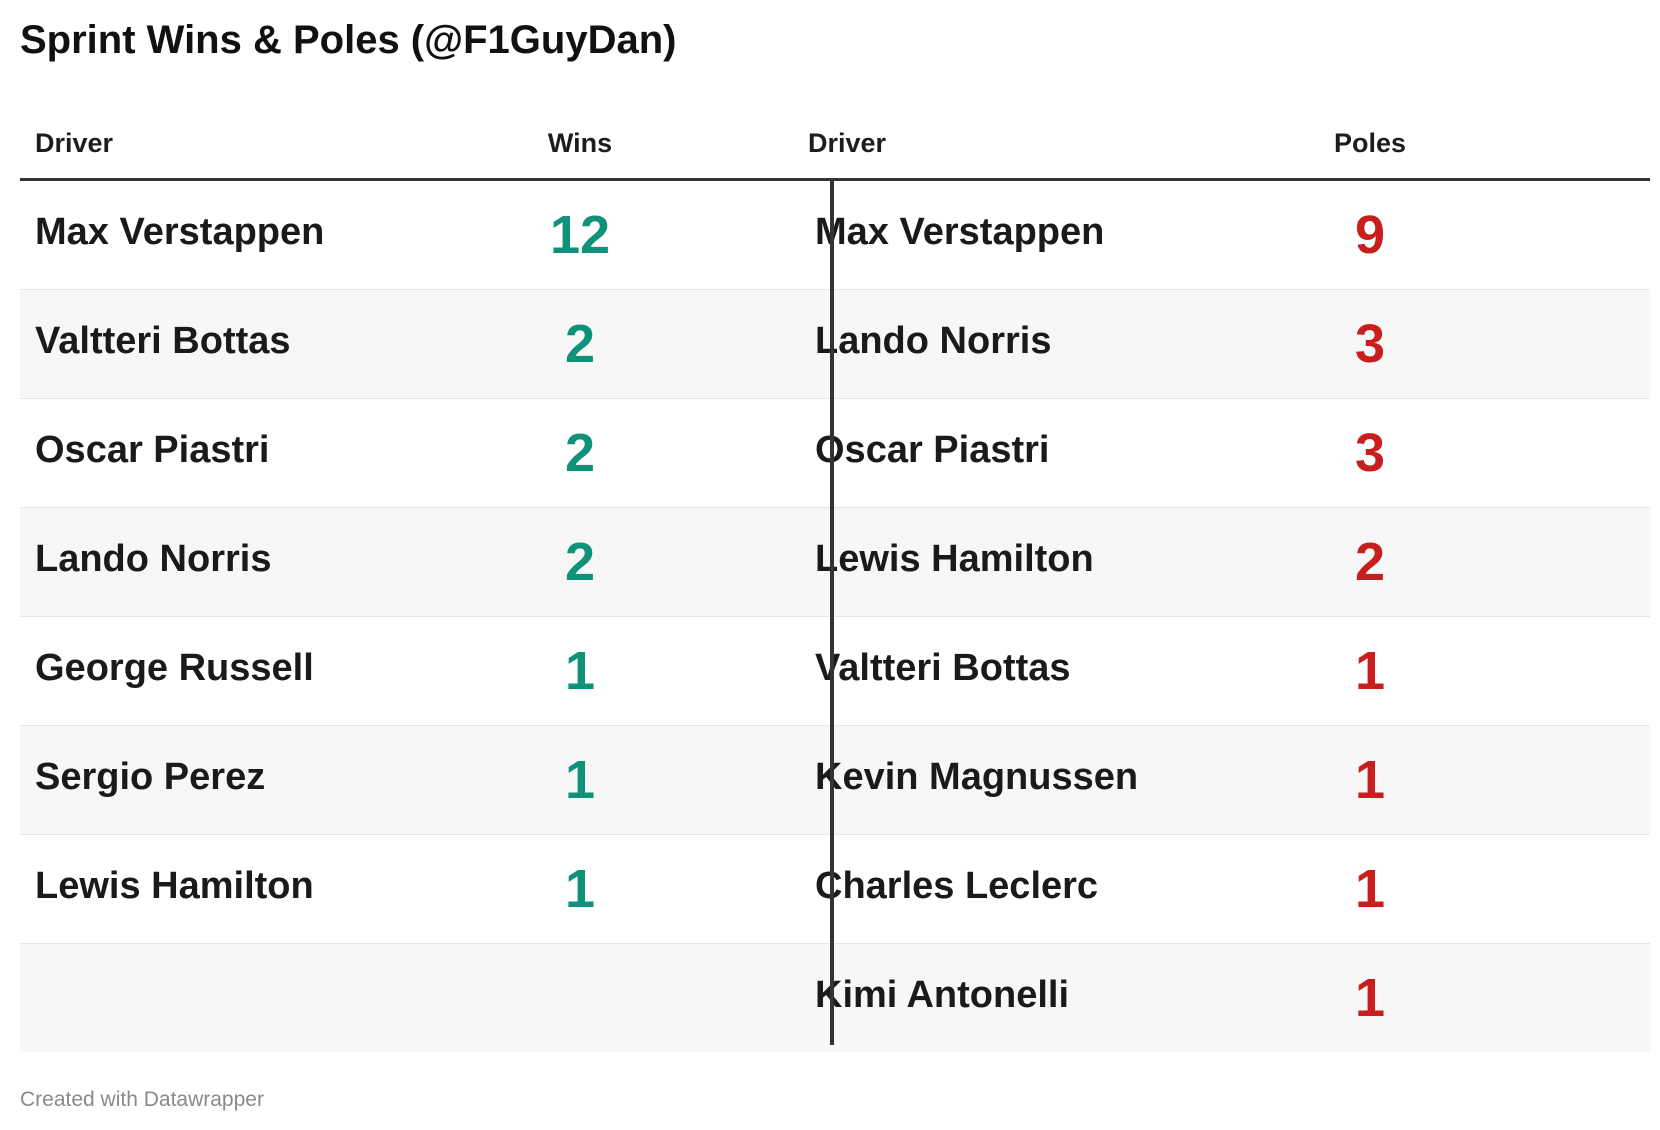 The image size is (1660, 1130). What do you see at coordinates (152, 450) in the screenshot?
I see `win-driver-name: Oscar Piastri` at bounding box center [152, 450].